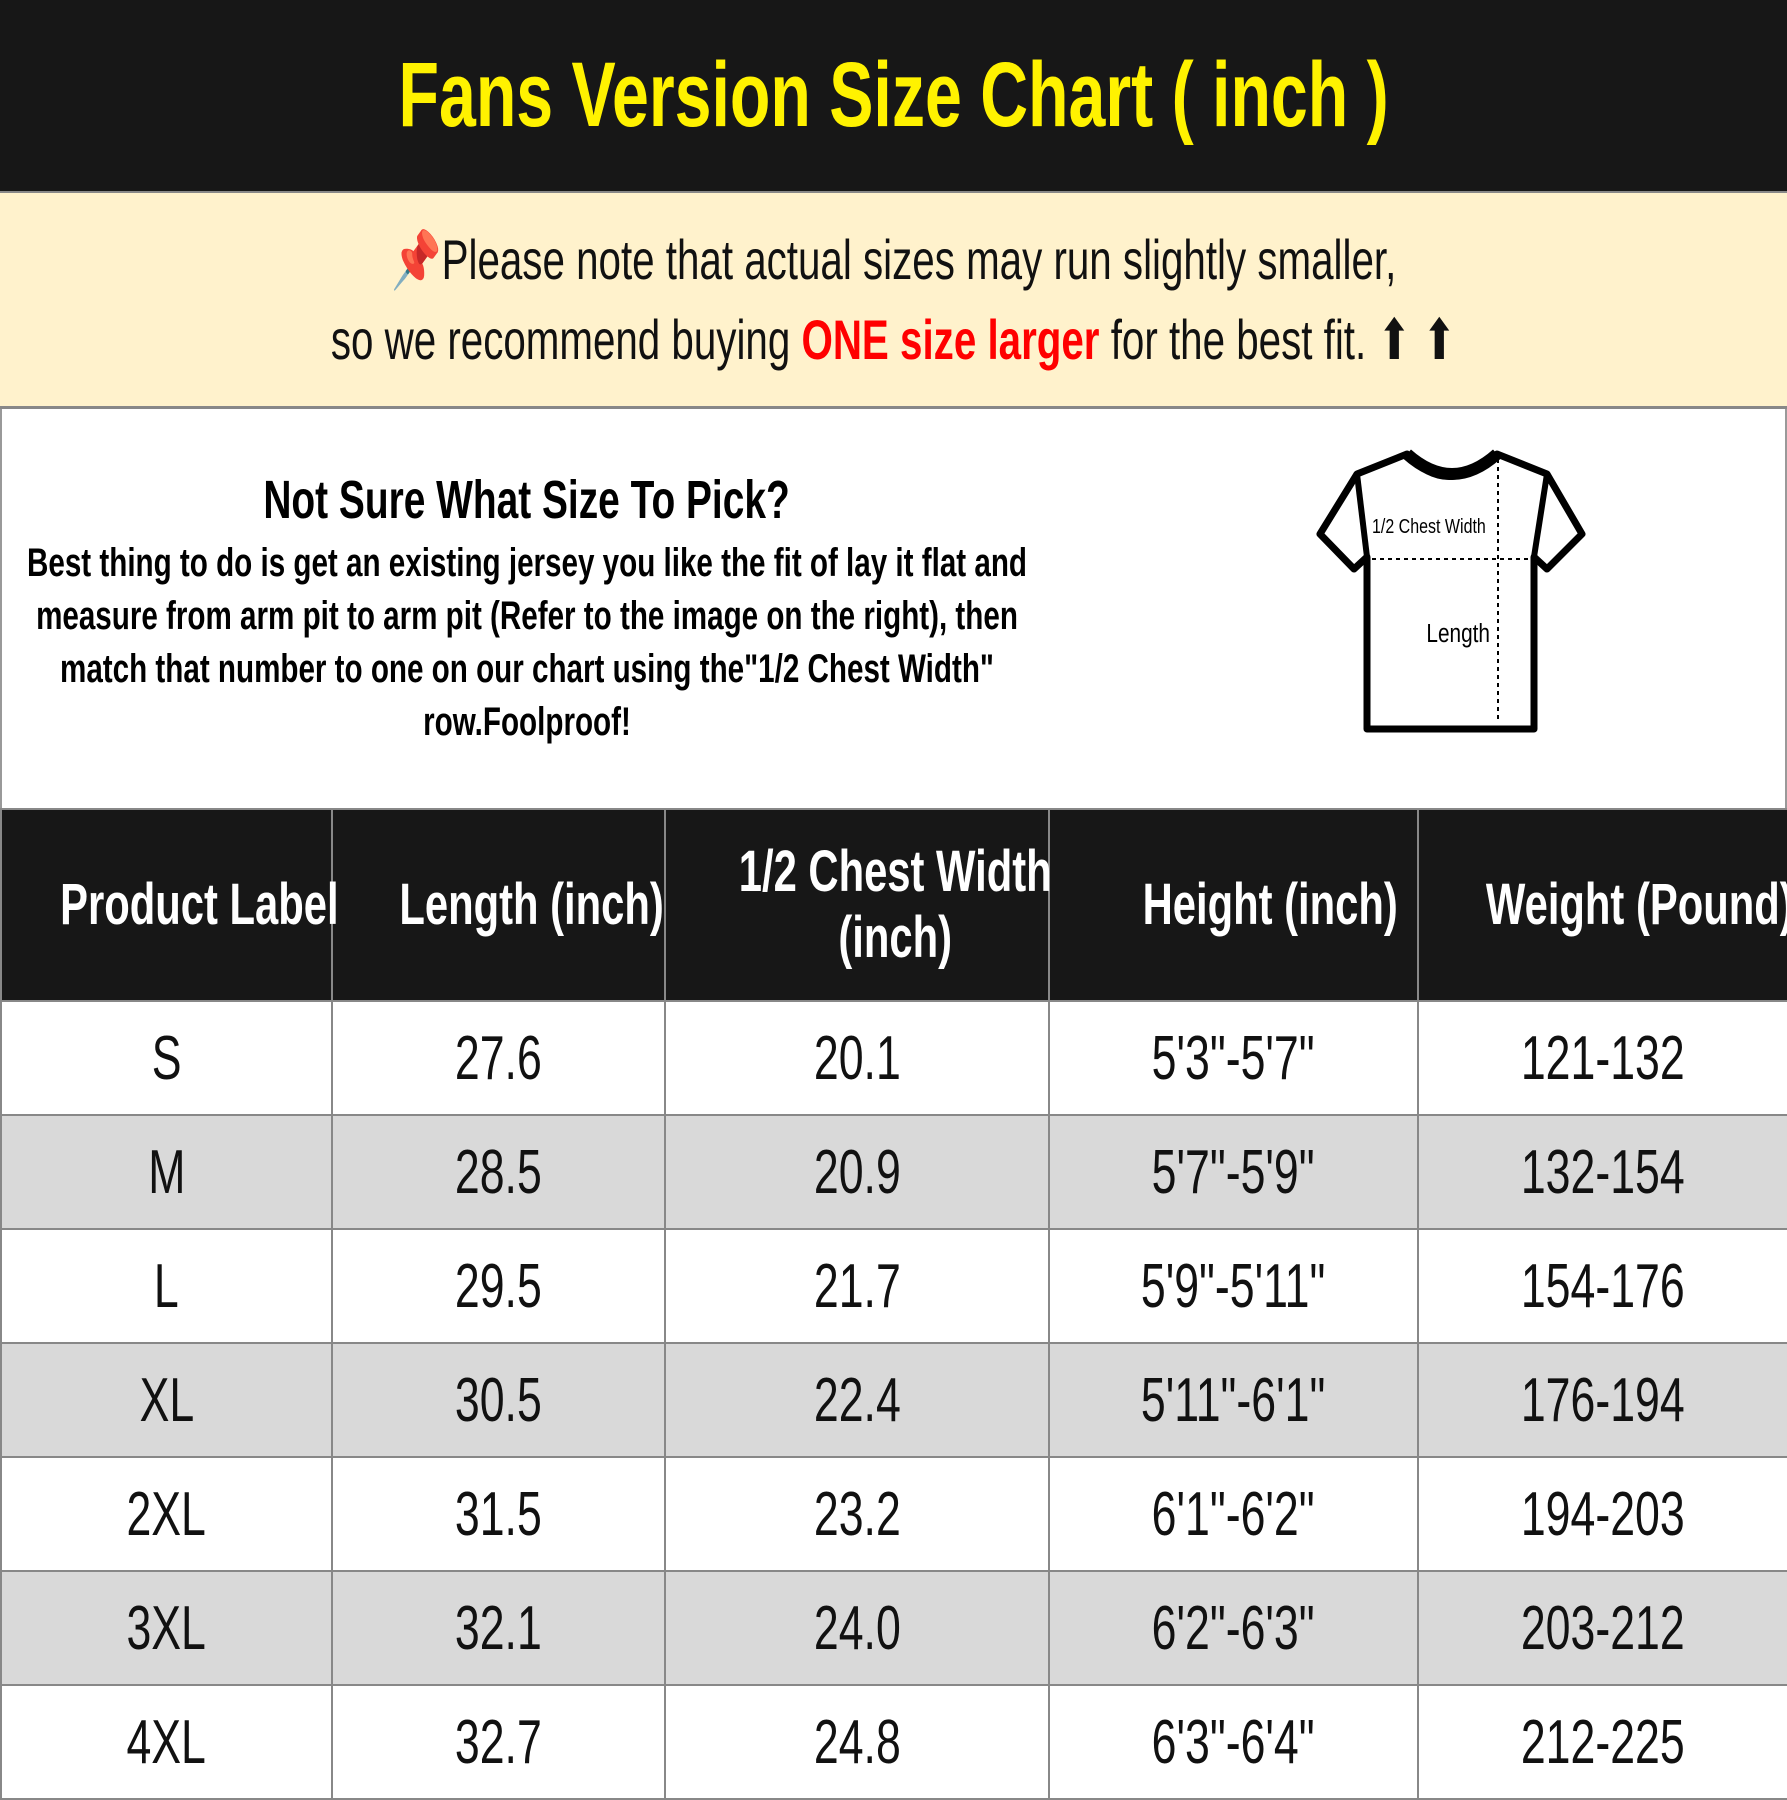 This screenshot has width=1787, height=1800. Describe the element at coordinates (1417, 339) in the screenshot. I see `up-arrow-icon: ⬆ ⬆` at that location.